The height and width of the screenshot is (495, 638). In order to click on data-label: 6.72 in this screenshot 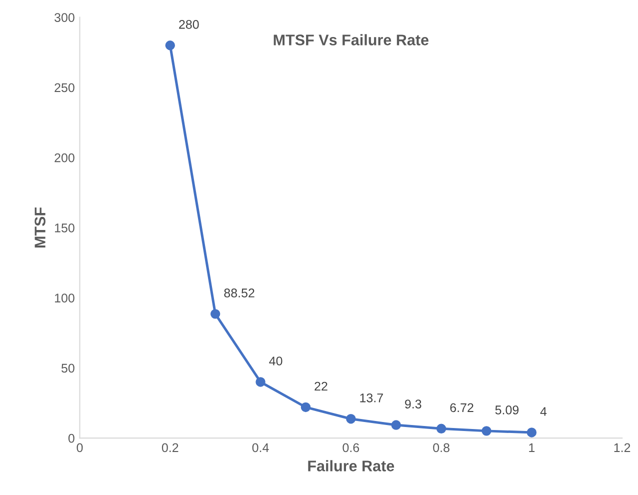, I will do `click(462, 407)`.